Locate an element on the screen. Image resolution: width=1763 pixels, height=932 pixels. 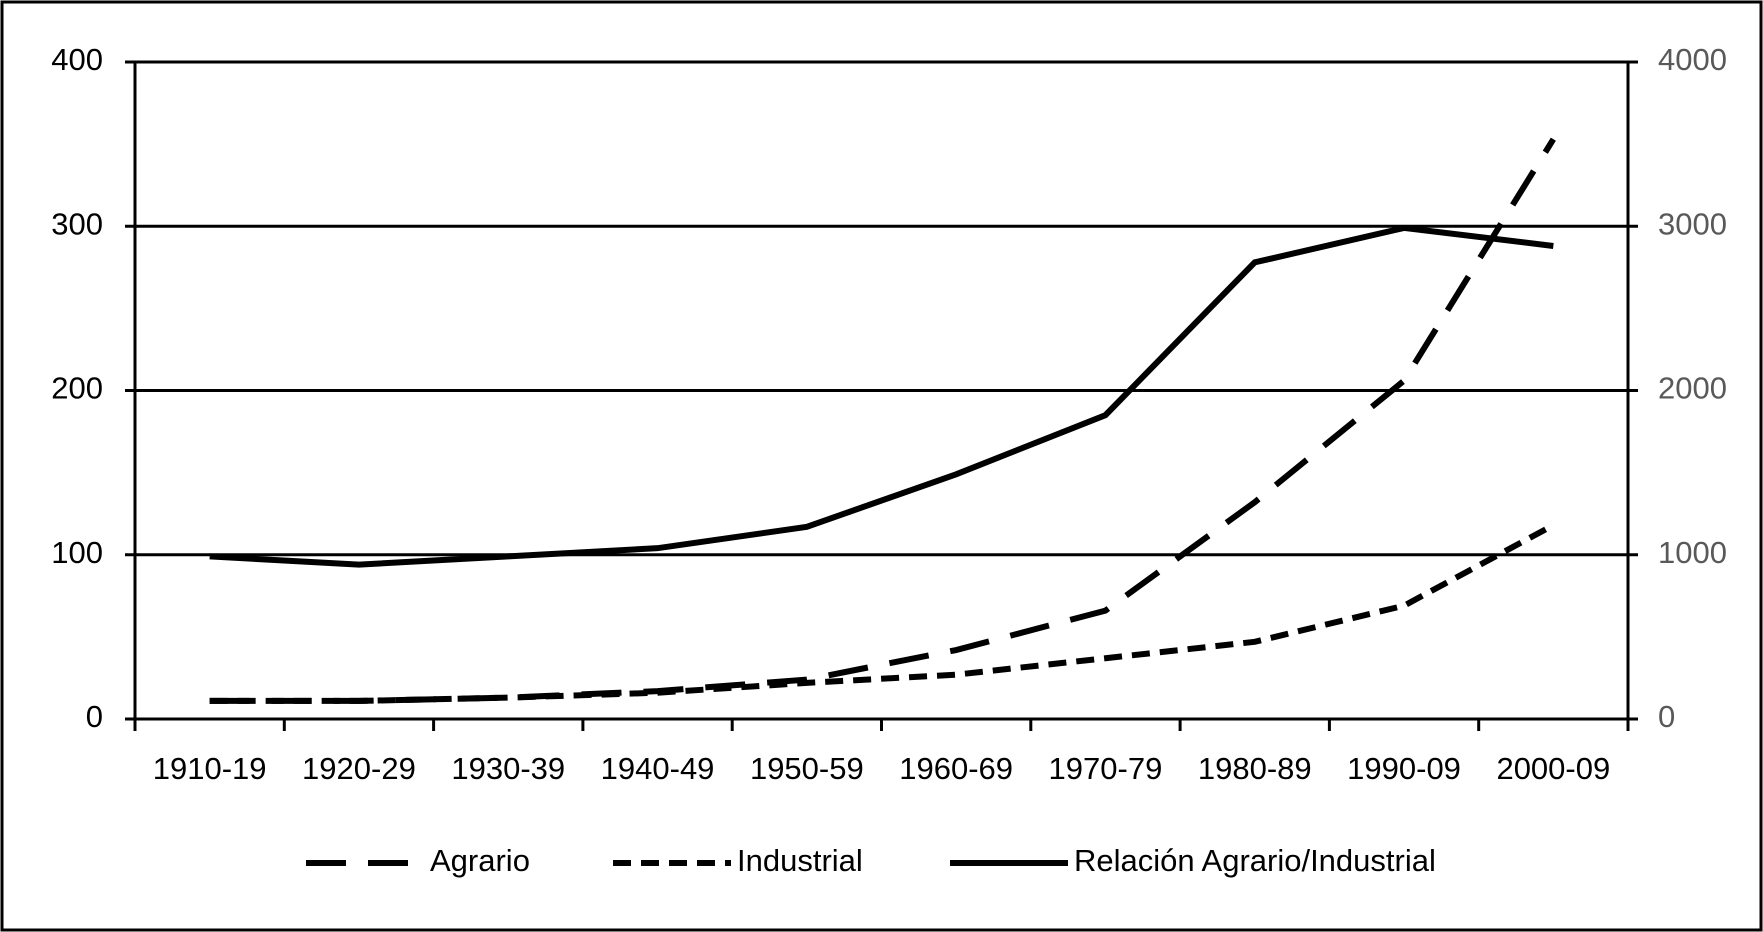
x-tick-label: 1910-19 is located at coordinates (210, 768).